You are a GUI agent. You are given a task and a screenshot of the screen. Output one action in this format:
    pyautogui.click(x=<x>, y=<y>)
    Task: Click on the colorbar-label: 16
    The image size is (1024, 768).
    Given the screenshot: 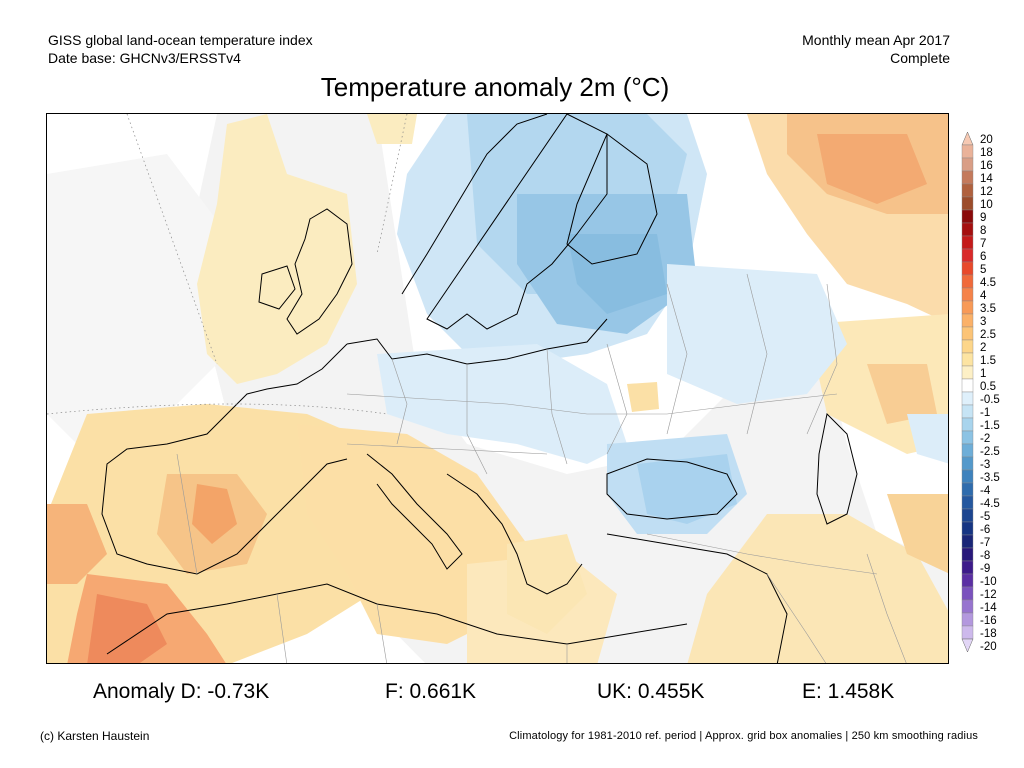 What is the action you would take?
    pyautogui.click(x=986, y=166)
    